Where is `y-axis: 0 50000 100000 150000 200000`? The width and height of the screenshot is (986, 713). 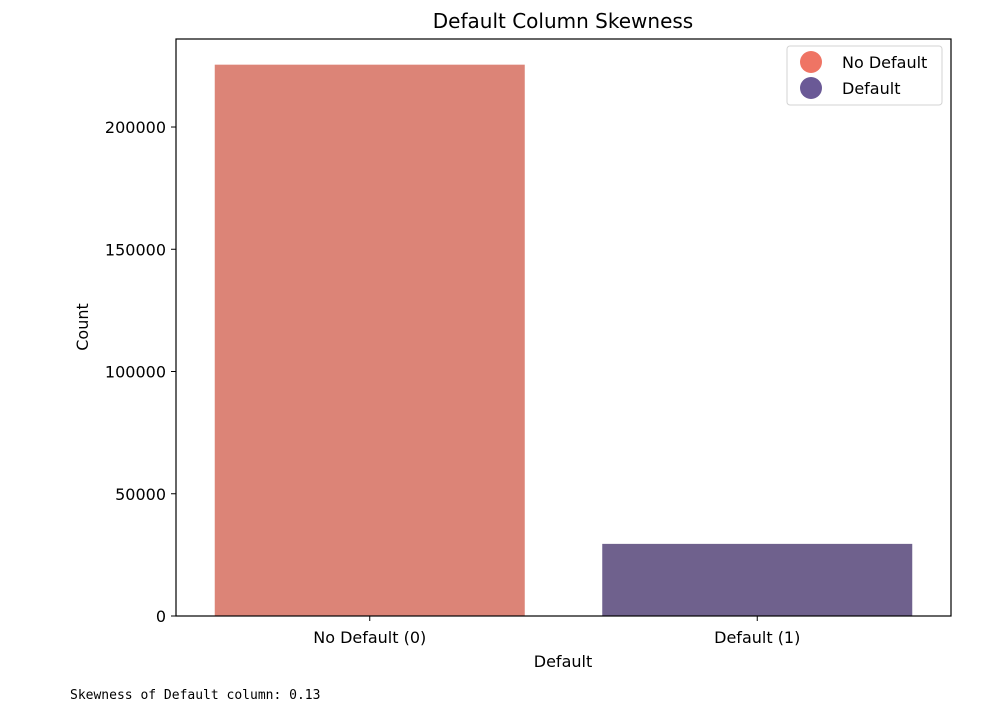 y-axis: 0 50000 100000 150000 200000 is located at coordinates (140, 372).